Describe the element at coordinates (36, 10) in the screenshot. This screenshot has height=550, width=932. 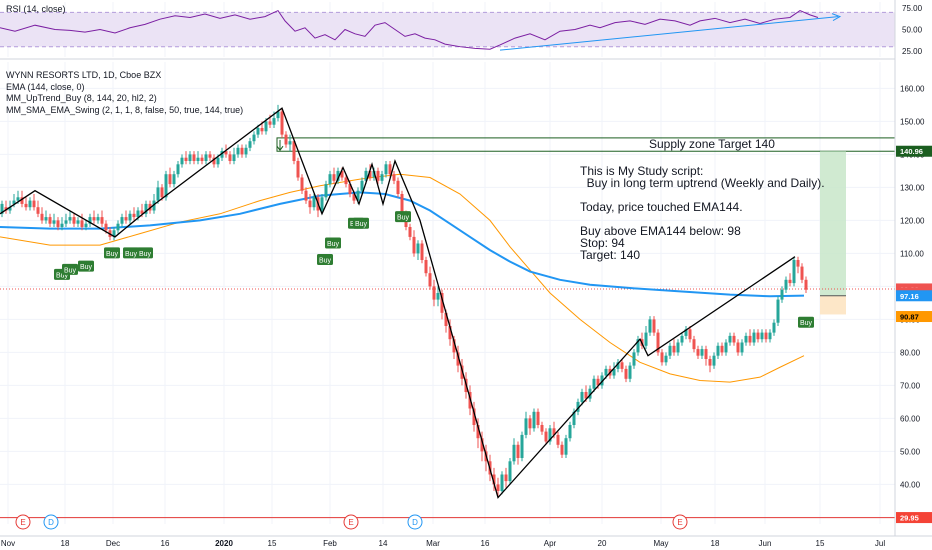
I see `rsi-legend: RSI (14, close)` at that location.